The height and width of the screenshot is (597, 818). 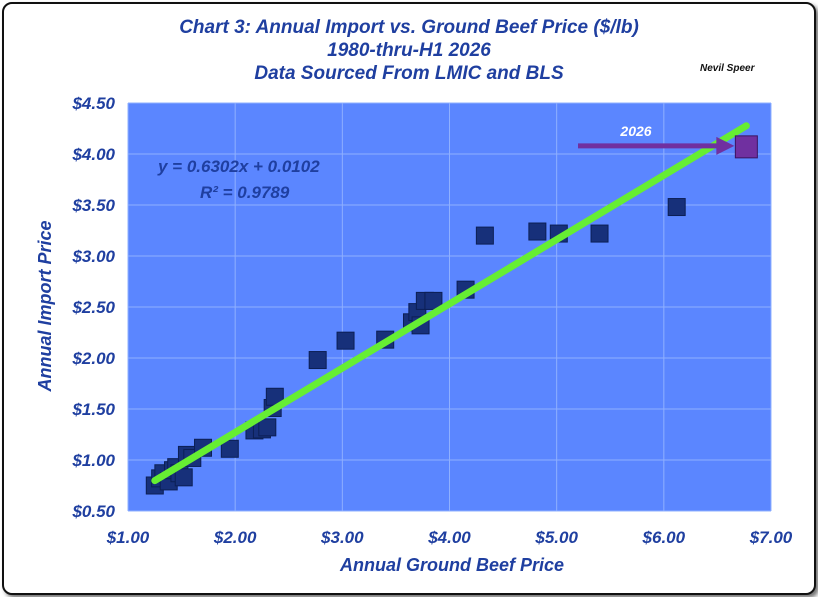 I want to click on x-axis-title: Annual Ground Beef Price, so click(x=451, y=565).